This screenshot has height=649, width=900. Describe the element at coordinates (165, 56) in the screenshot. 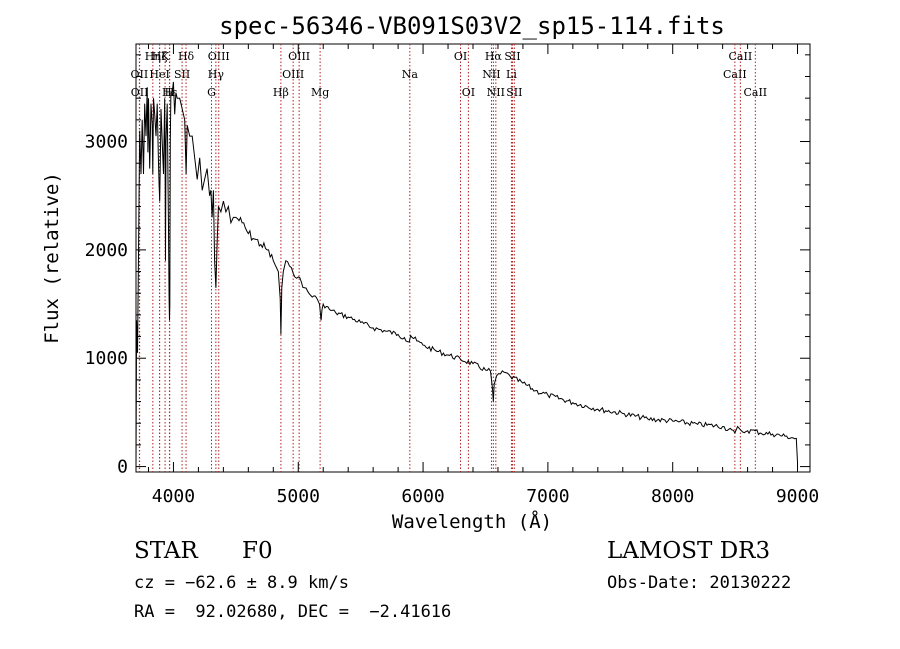

I see `line-label-2: K` at that location.